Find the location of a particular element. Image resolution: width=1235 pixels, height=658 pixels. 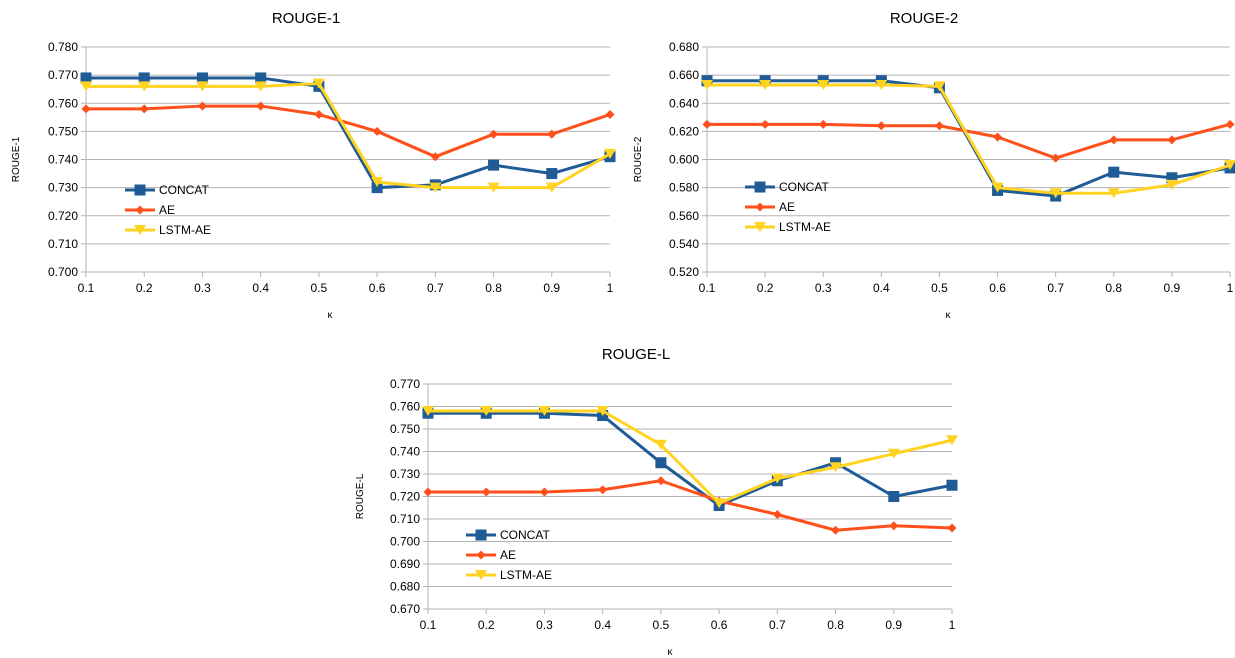

x-tick-label: 0.5 is located at coordinates (661, 625).